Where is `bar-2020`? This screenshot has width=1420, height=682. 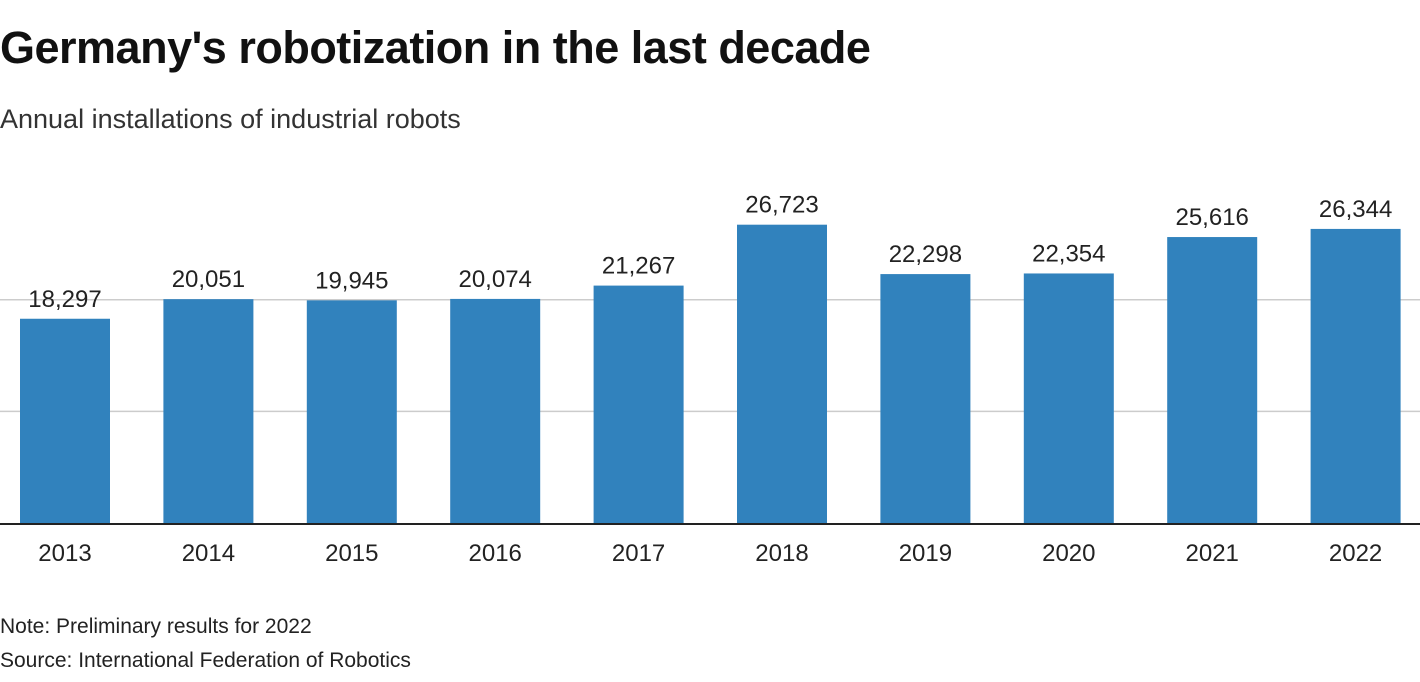 bar-2020 is located at coordinates (1068, 398).